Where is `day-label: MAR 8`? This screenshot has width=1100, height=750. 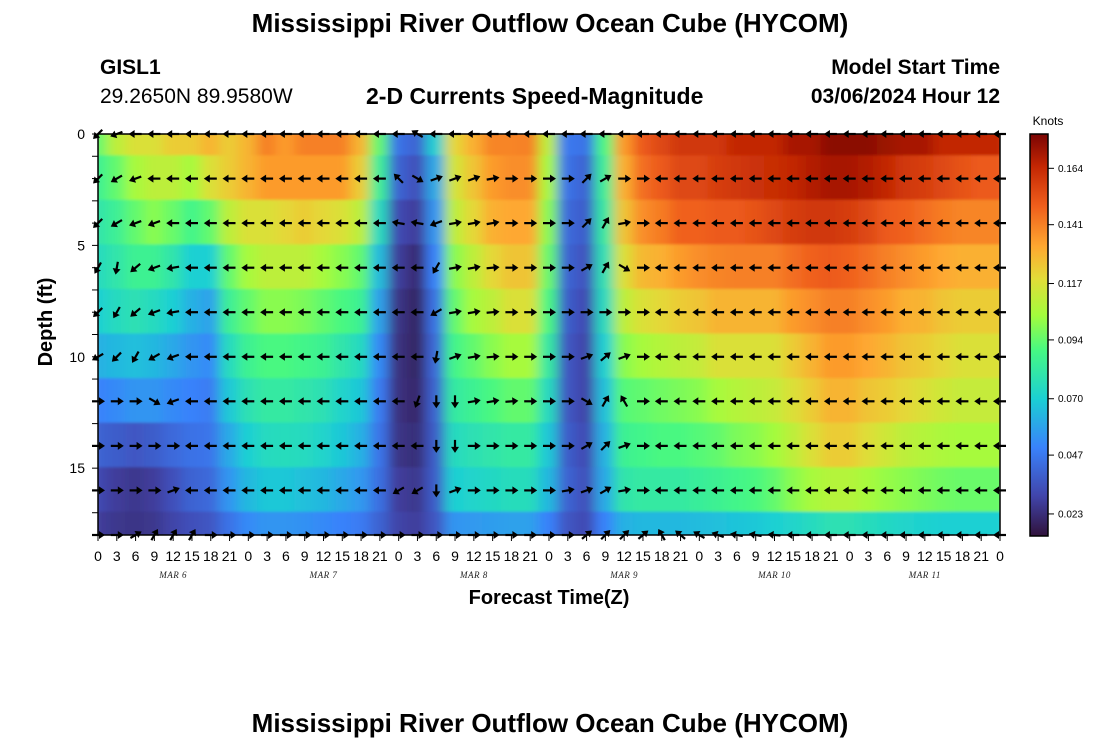
day-label: MAR 8 is located at coordinates (473, 575).